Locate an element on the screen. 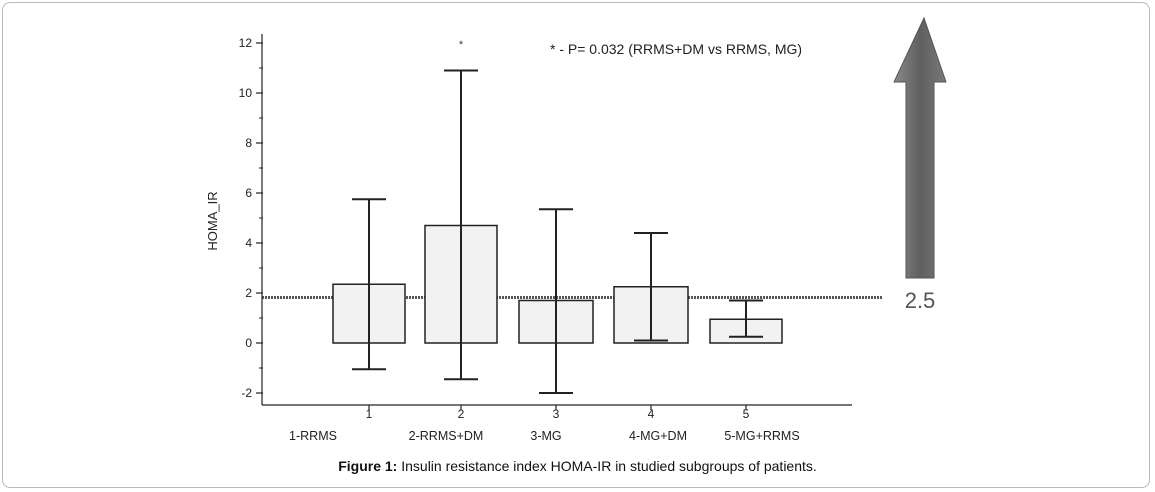 The image size is (1155, 492). y-axis-label: HOMA_IR is located at coordinates (212, 220).